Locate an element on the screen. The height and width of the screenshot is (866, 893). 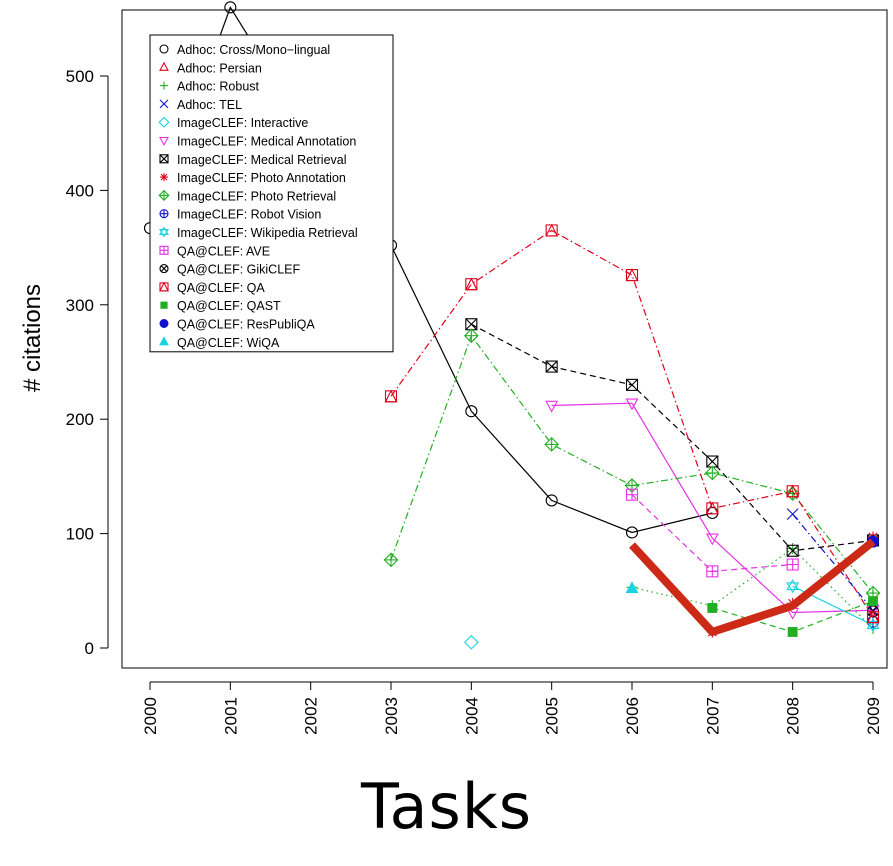
x-tick-label-2003: 2003 is located at coordinates (391, 716).